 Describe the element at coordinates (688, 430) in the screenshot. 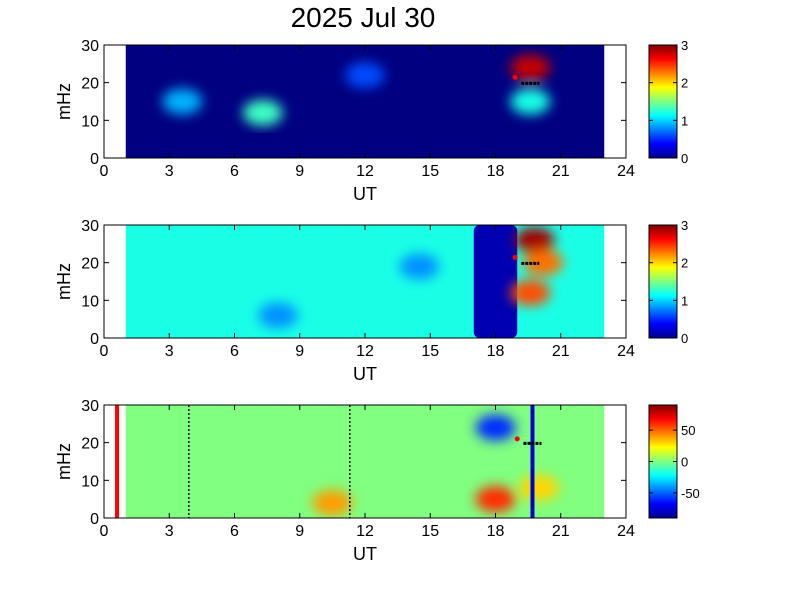

I see `colorbar-tick-label: 50` at that location.